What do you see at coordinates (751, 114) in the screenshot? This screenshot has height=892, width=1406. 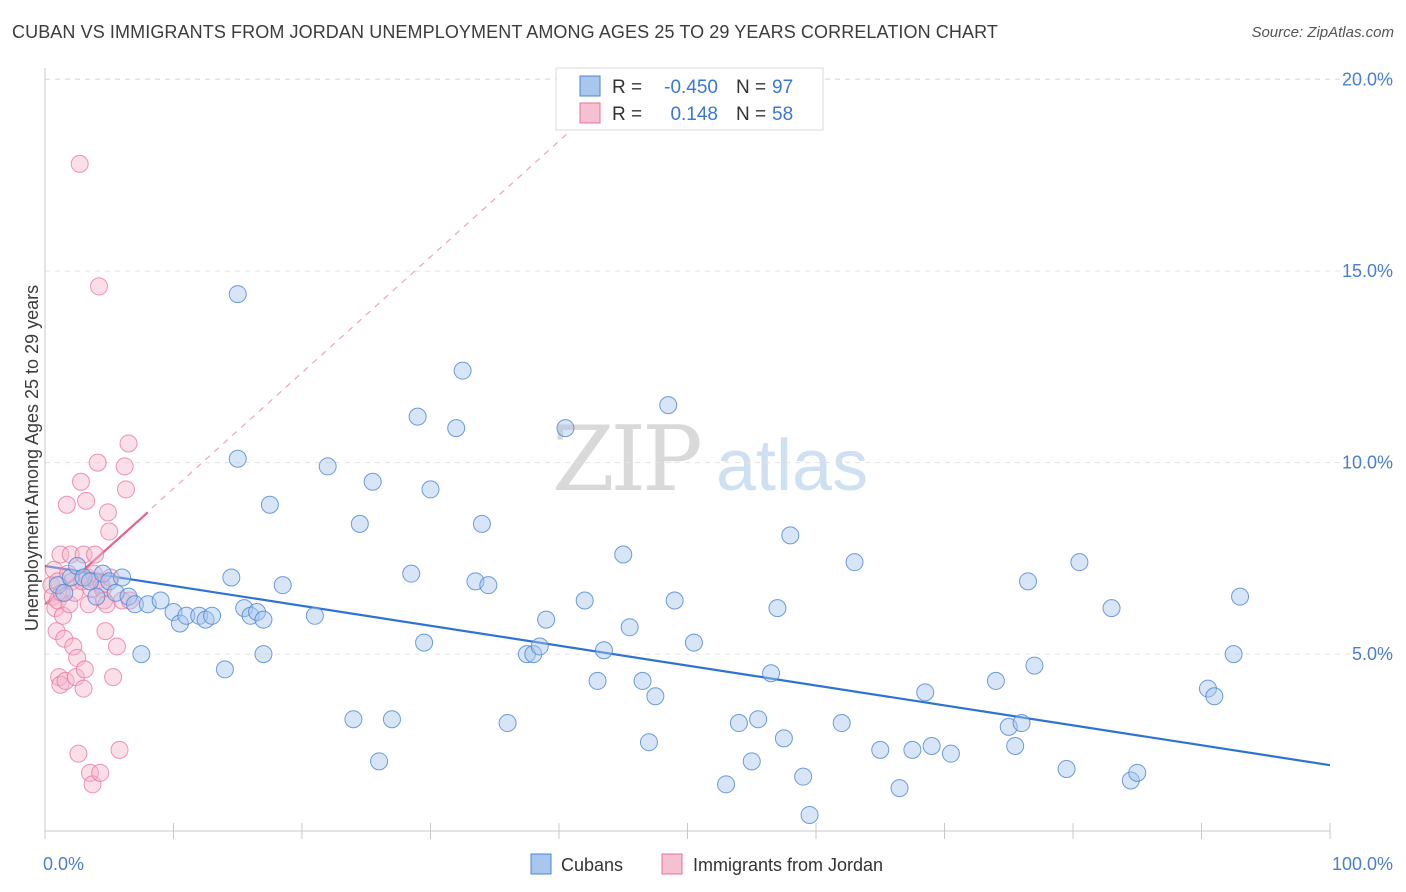 I see `legend-n-label-2: N =` at bounding box center [751, 114].